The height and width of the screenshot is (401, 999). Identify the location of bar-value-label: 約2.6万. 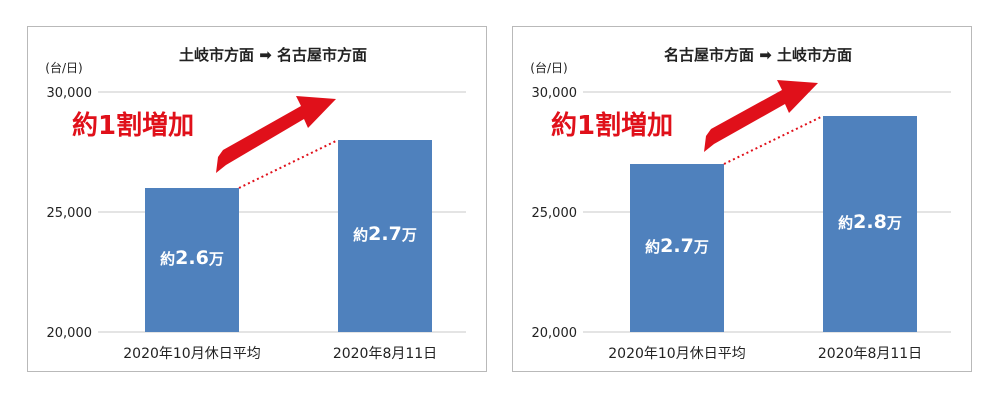
(192, 258).